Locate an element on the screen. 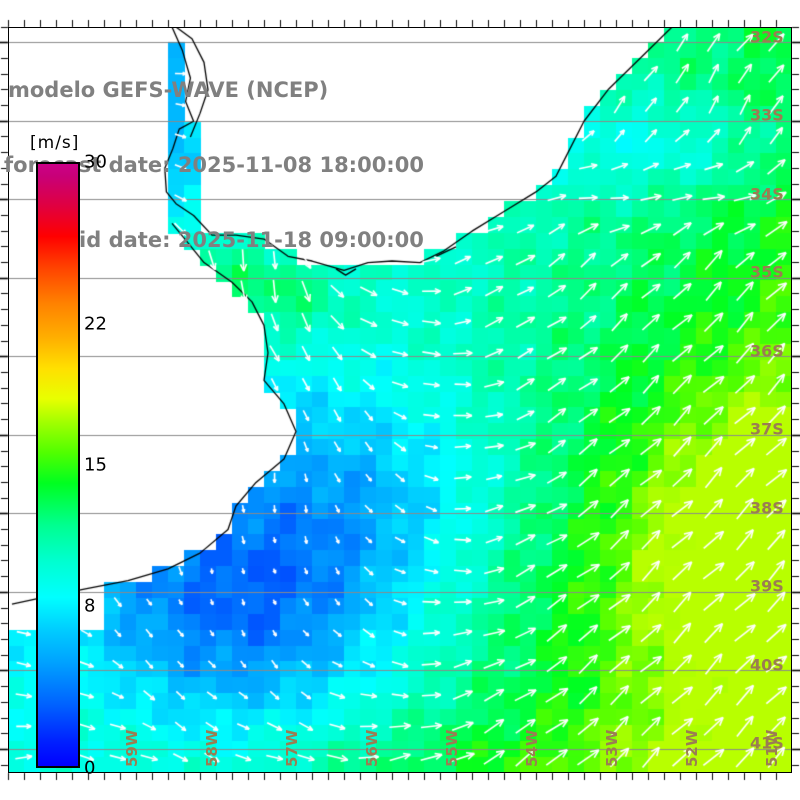 This screenshot has width=800, height=800. lon-label-59W: 59W is located at coordinates (132, 748).